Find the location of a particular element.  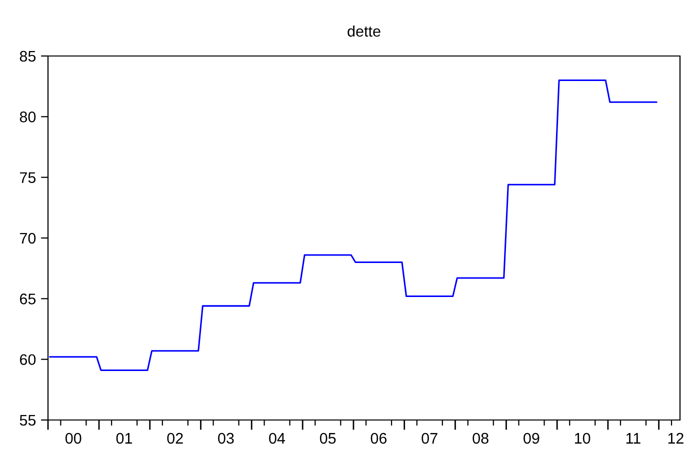

x-tick-label: 11 is located at coordinates (633, 438).